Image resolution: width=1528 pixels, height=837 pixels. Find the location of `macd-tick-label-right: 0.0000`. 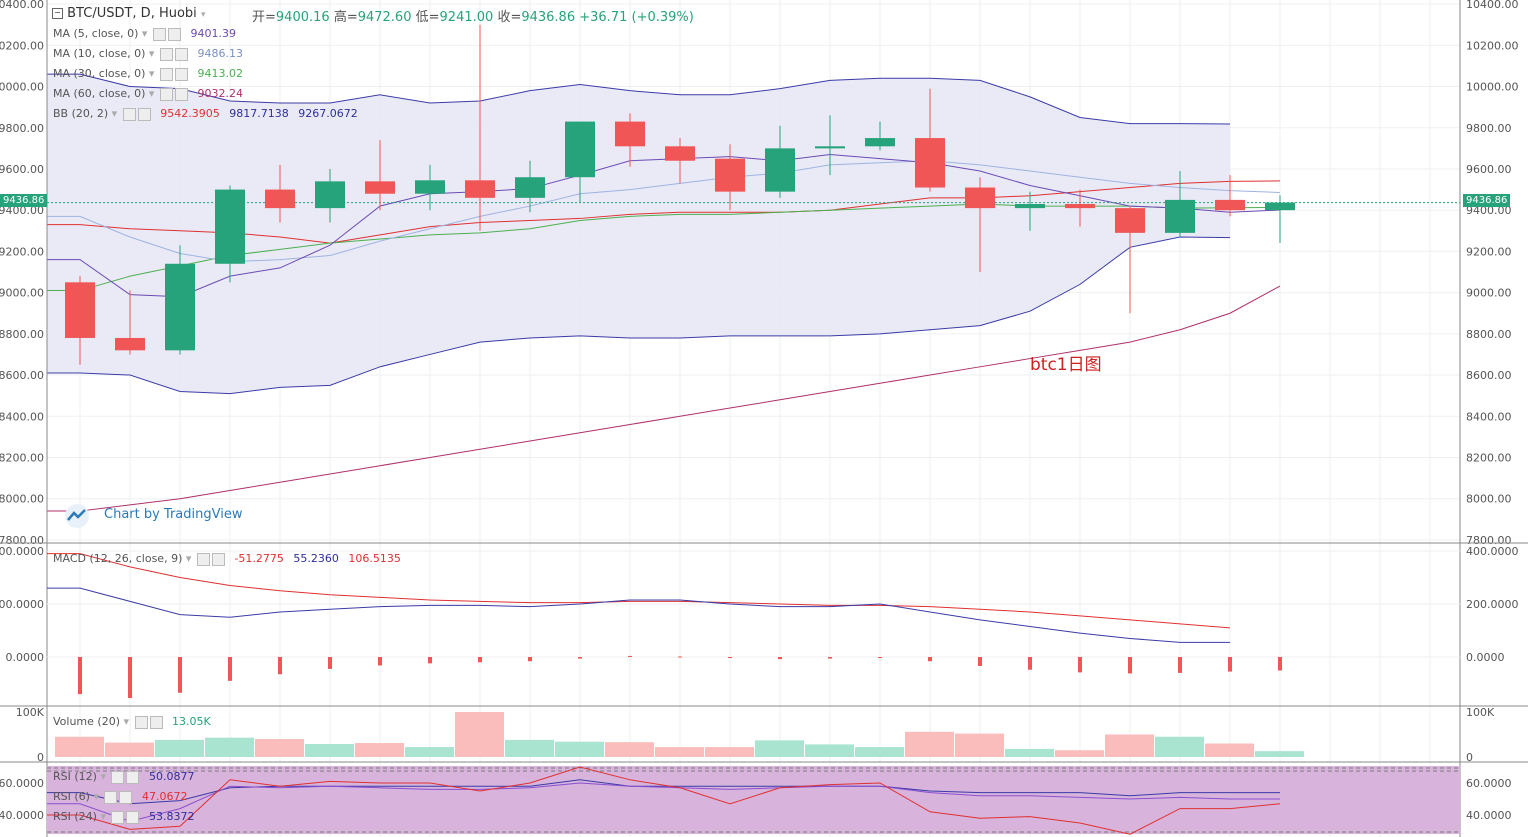

macd-tick-label-right: 0.0000 is located at coordinates (1485, 657).